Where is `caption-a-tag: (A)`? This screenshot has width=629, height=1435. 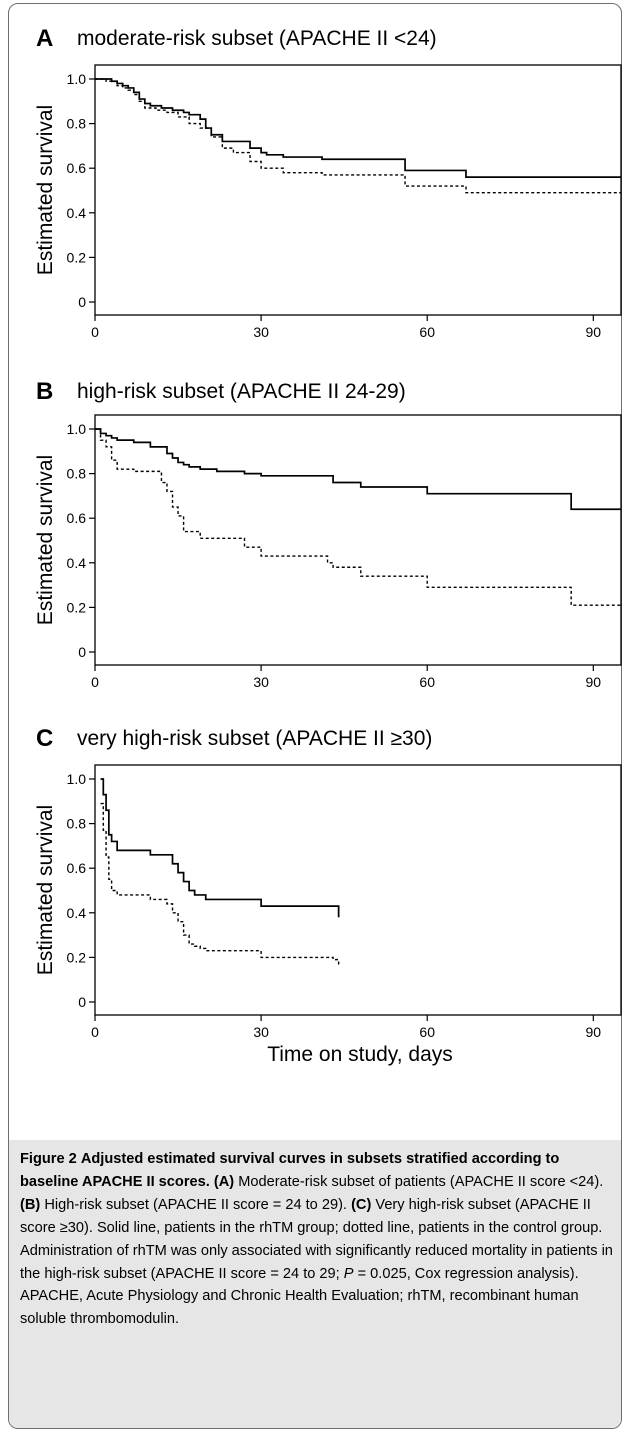 caption-a-tag: (A) is located at coordinates (224, 1181).